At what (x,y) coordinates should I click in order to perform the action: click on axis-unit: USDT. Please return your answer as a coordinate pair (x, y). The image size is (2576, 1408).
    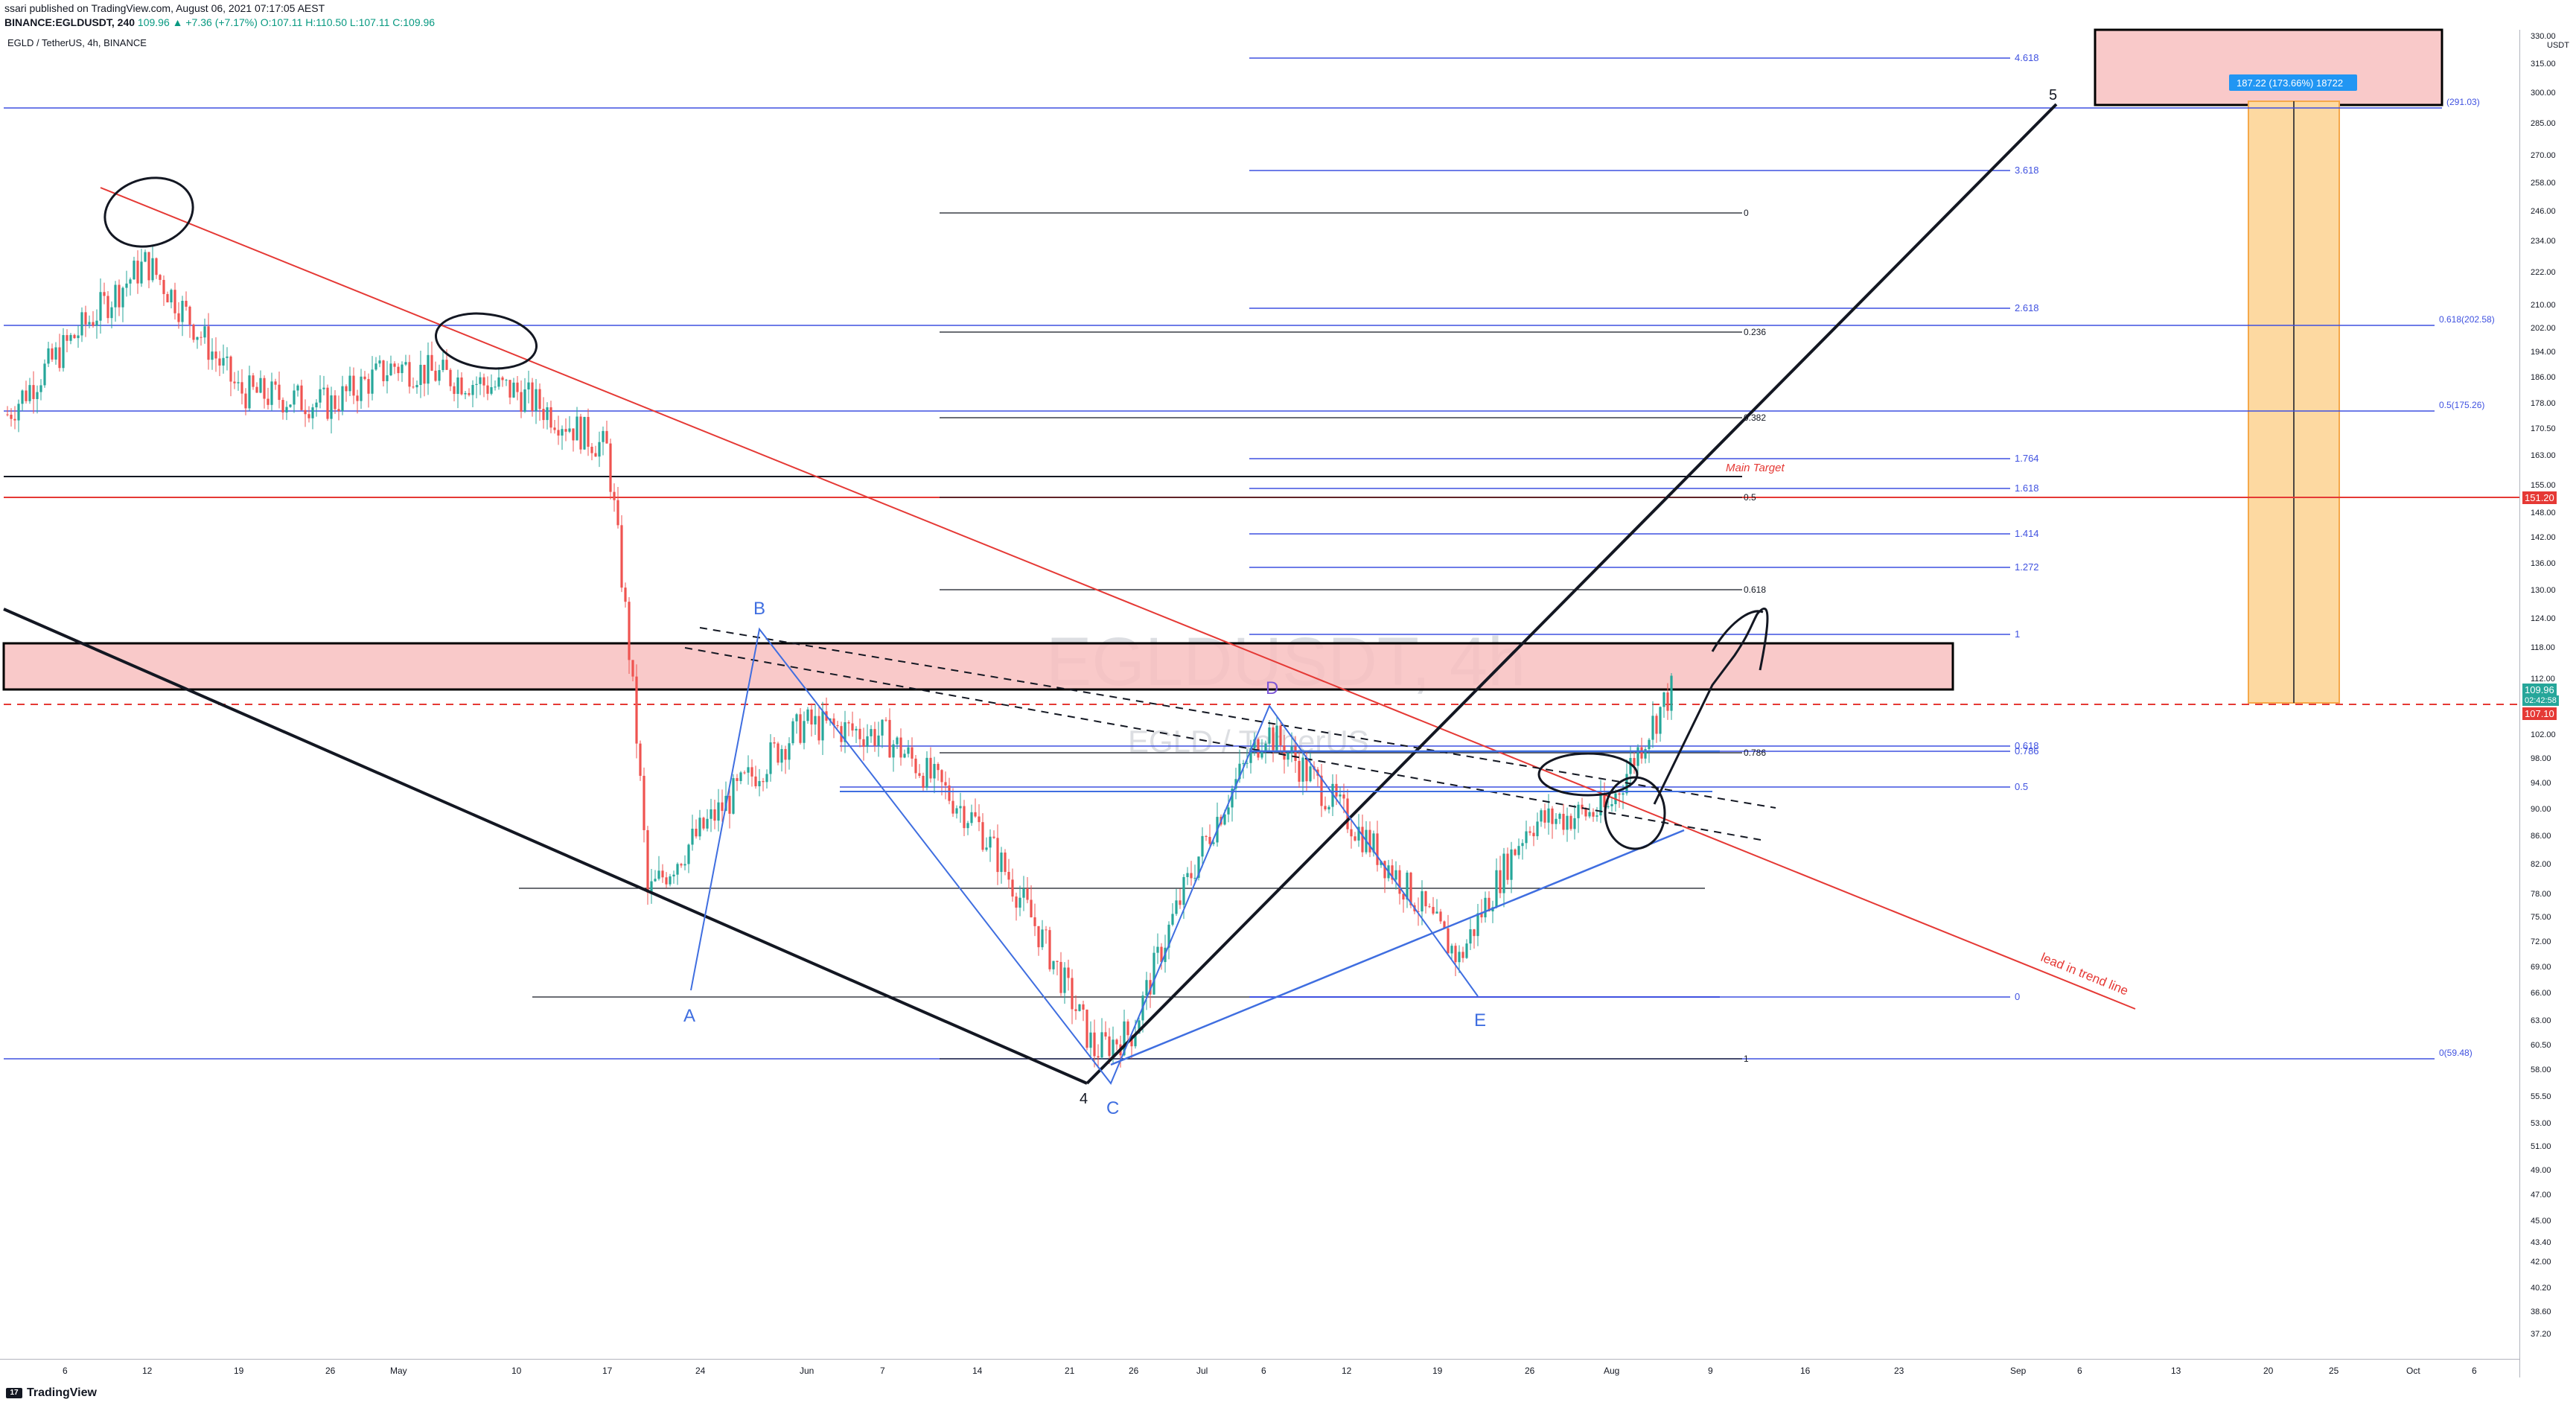
    Looking at the image, I should click on (2558, 45).